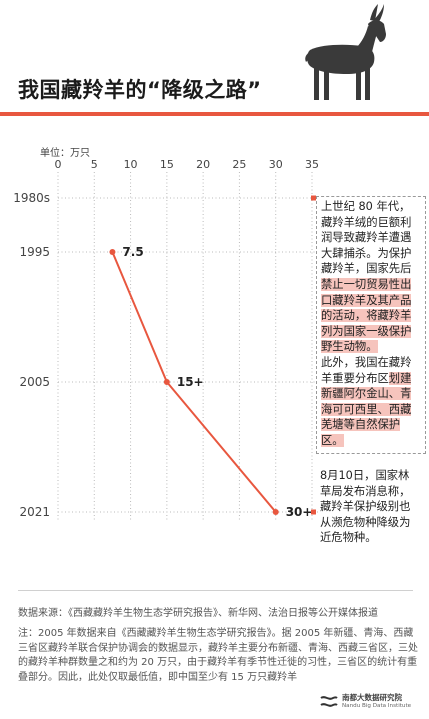 Image resolution: width=429 pixels, height=719 pixels. Describe the element at coordinates (34, 382) in the screenshot. I see `category-label: 2005` at that location.